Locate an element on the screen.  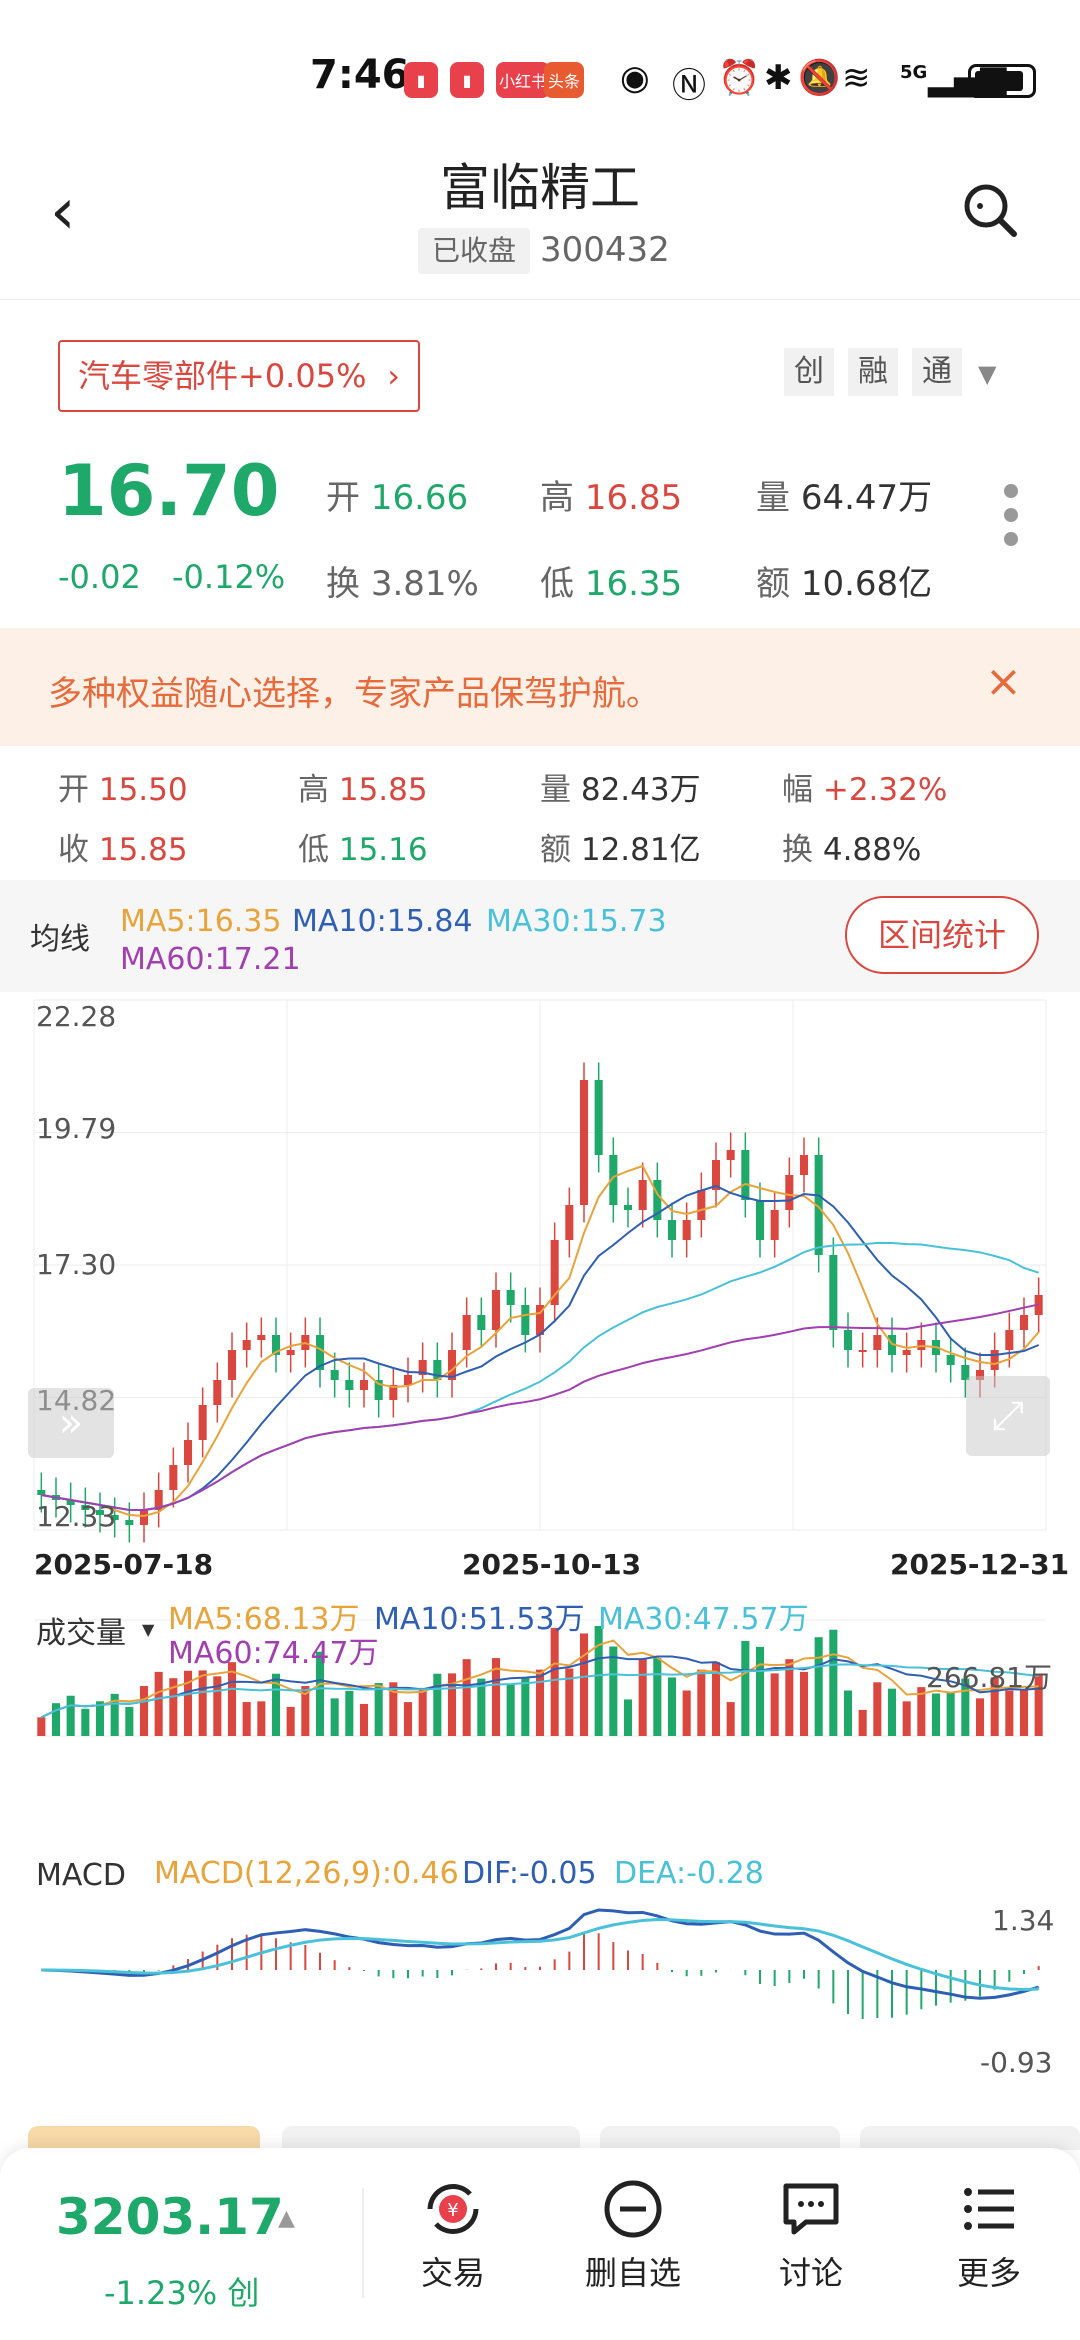
high-value: 16.85 is located at coordinates (633, 498).